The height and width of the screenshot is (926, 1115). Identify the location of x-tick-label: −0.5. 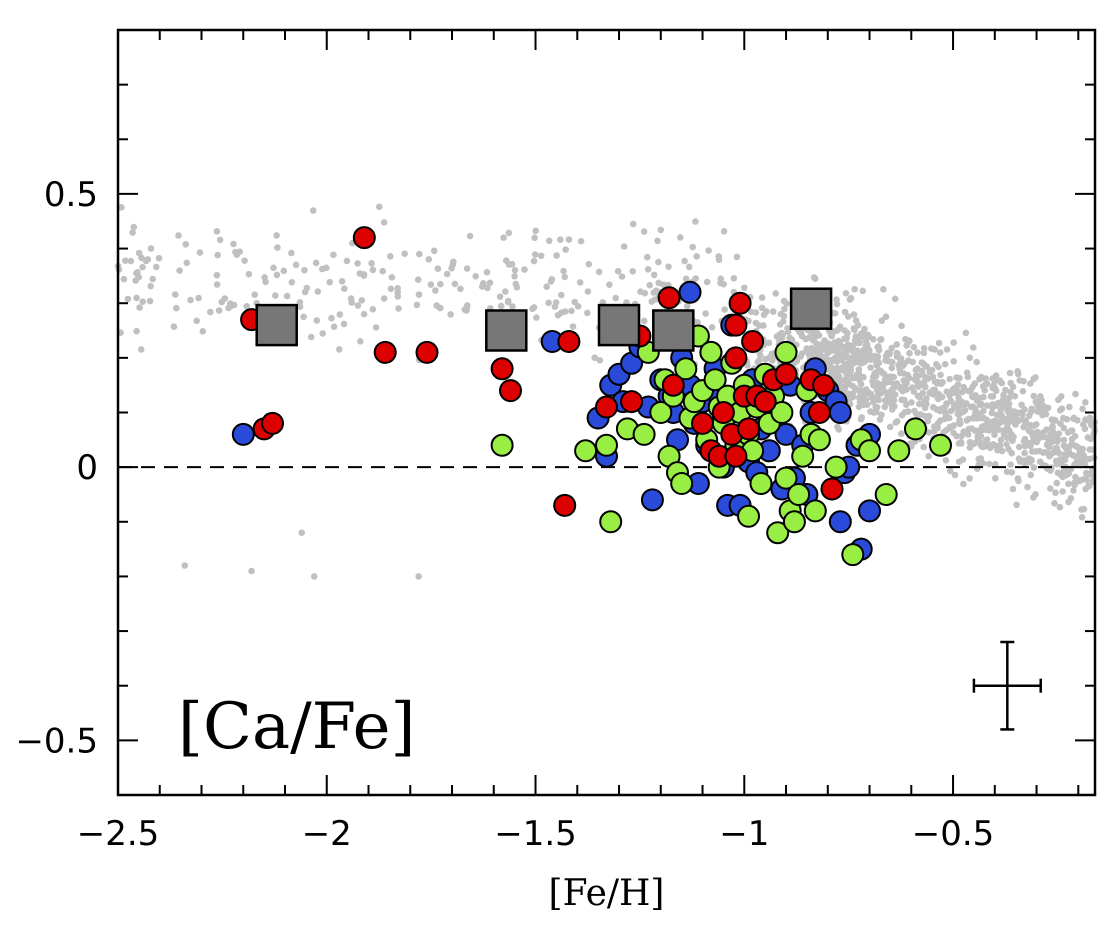
(953, 834).